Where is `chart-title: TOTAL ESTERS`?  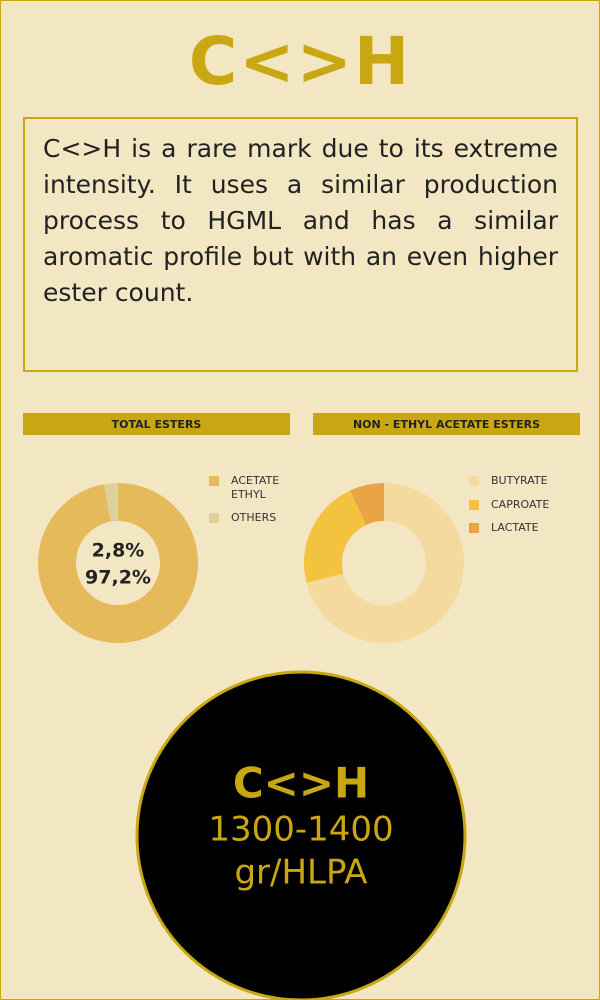 chart-title: TOTAL ESTERS is located at coordinates (157, 424).